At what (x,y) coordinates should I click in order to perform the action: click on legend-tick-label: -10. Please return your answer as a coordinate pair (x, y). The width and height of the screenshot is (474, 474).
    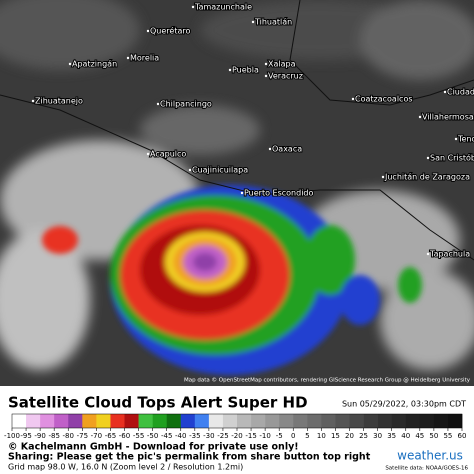
    Looking at the image, I should click on (264, 436).